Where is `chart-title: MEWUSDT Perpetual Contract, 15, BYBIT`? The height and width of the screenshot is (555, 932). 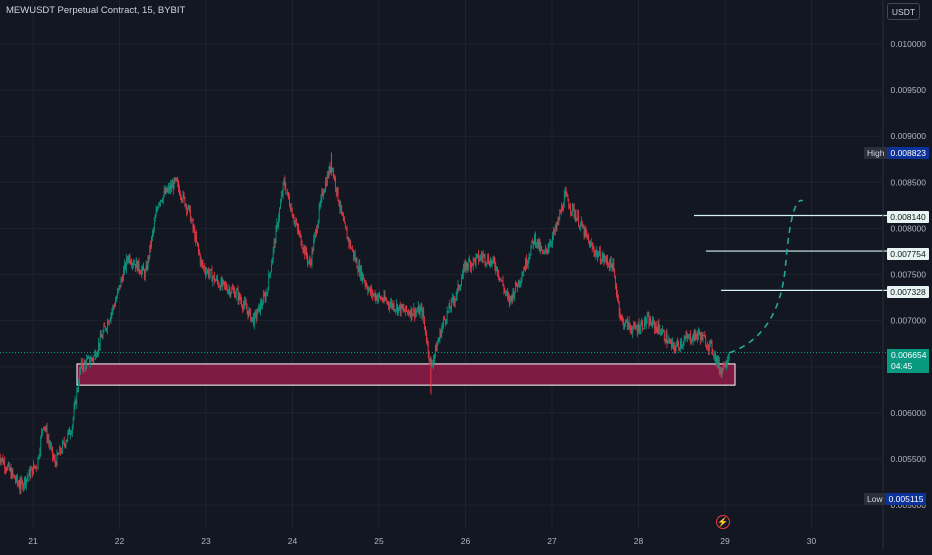 chart-title: MEWUSDT Perpetual Contract, 15, BYBIT is located at coordinates (96, 10).